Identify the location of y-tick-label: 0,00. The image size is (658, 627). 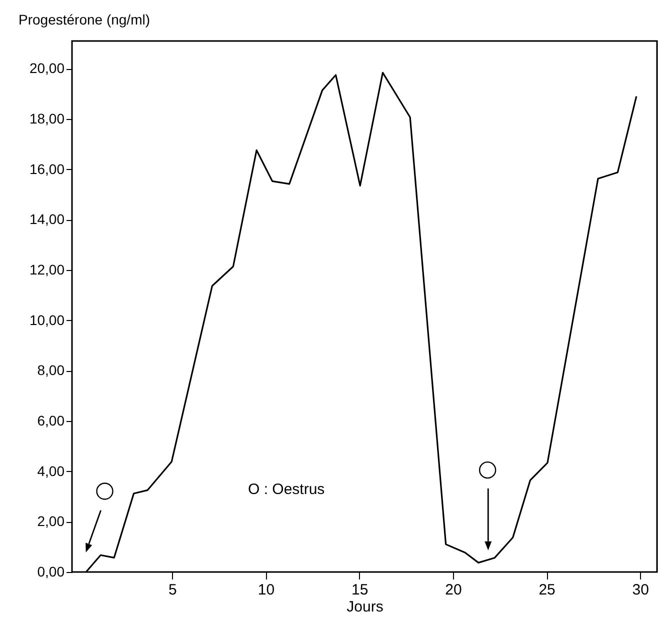
(51, 572).